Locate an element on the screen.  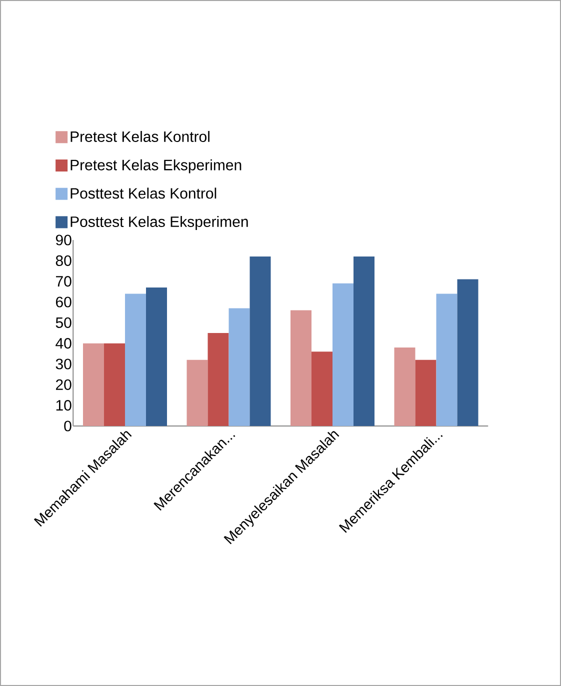
legend-label: Posttest Kelas Eksperimen is located at coordinates (159, 223).